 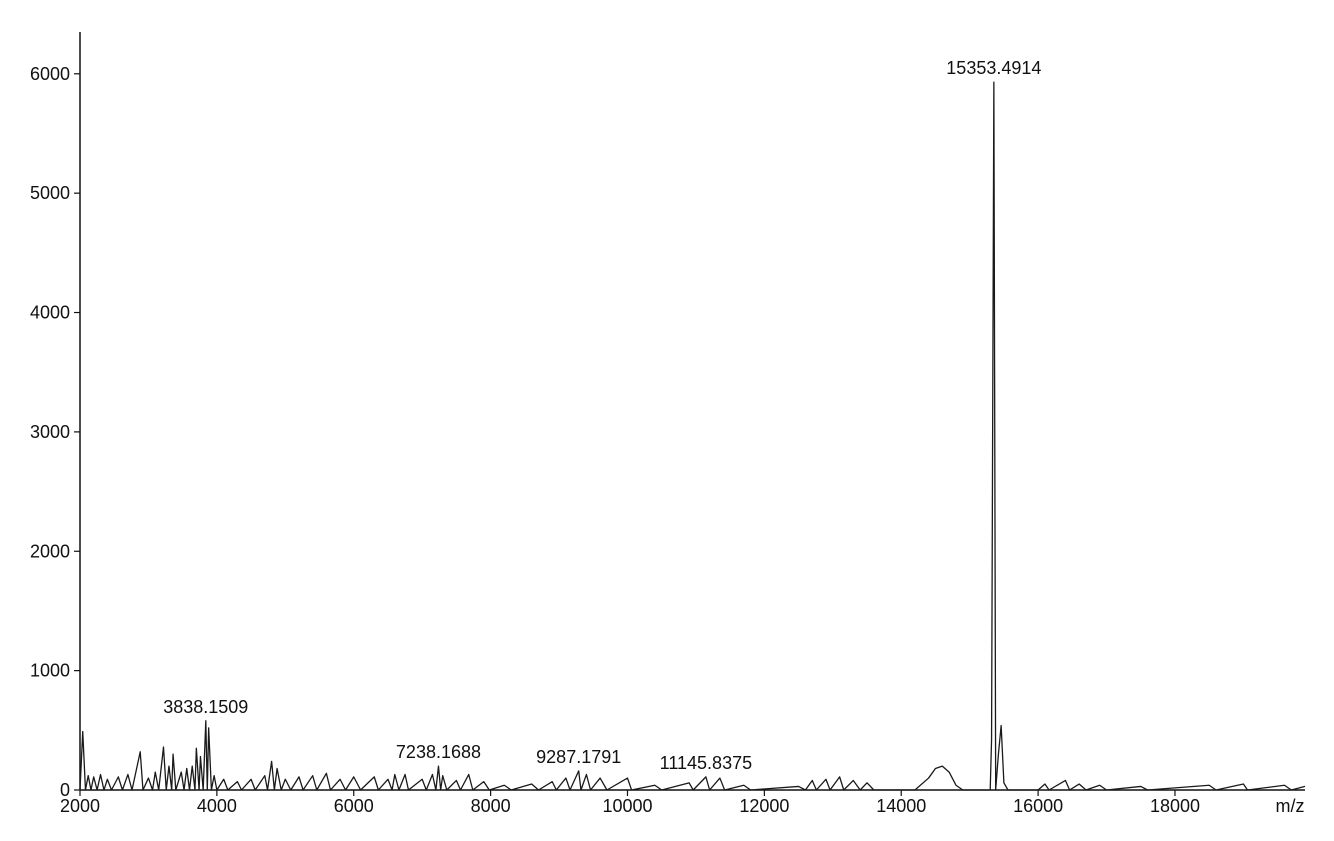 What do you see at coordinates (205, 707) in the screenshot?
I see `peak-label: 3838.1509` at bounding box center [205, 707].